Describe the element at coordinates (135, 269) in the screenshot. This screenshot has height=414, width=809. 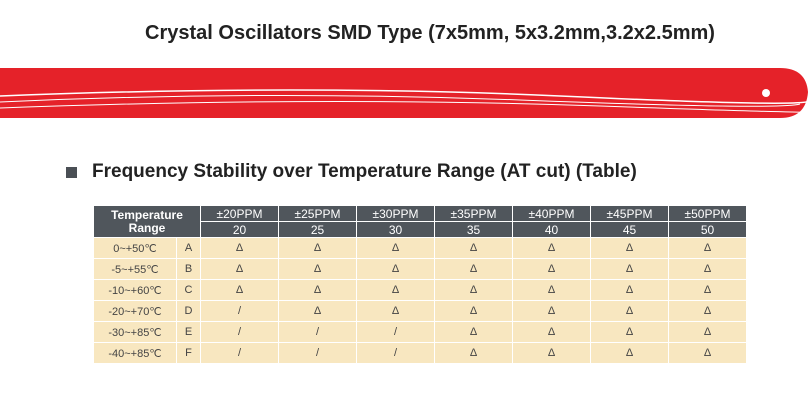
I see `temperature-range: -5~+55℃` at that location.